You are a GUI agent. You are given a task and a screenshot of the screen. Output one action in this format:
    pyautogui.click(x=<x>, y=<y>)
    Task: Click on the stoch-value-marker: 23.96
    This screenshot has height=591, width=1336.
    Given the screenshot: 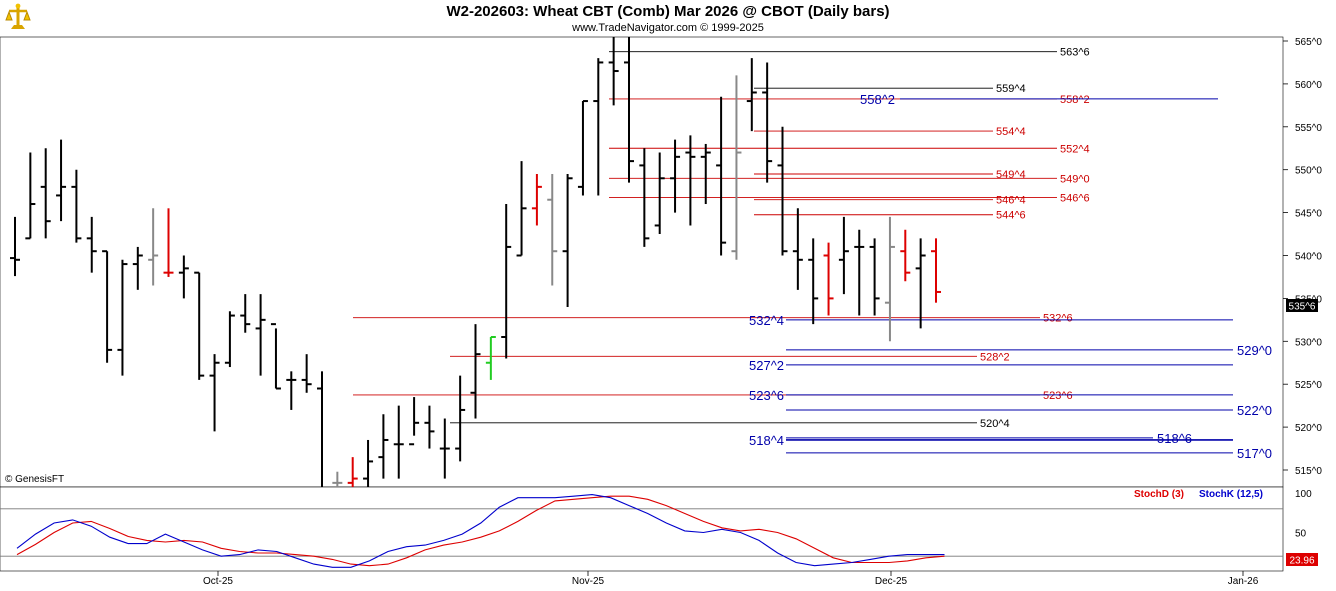 What is the action you would take?
    pyautogui.click(x=1302, y=560)
    